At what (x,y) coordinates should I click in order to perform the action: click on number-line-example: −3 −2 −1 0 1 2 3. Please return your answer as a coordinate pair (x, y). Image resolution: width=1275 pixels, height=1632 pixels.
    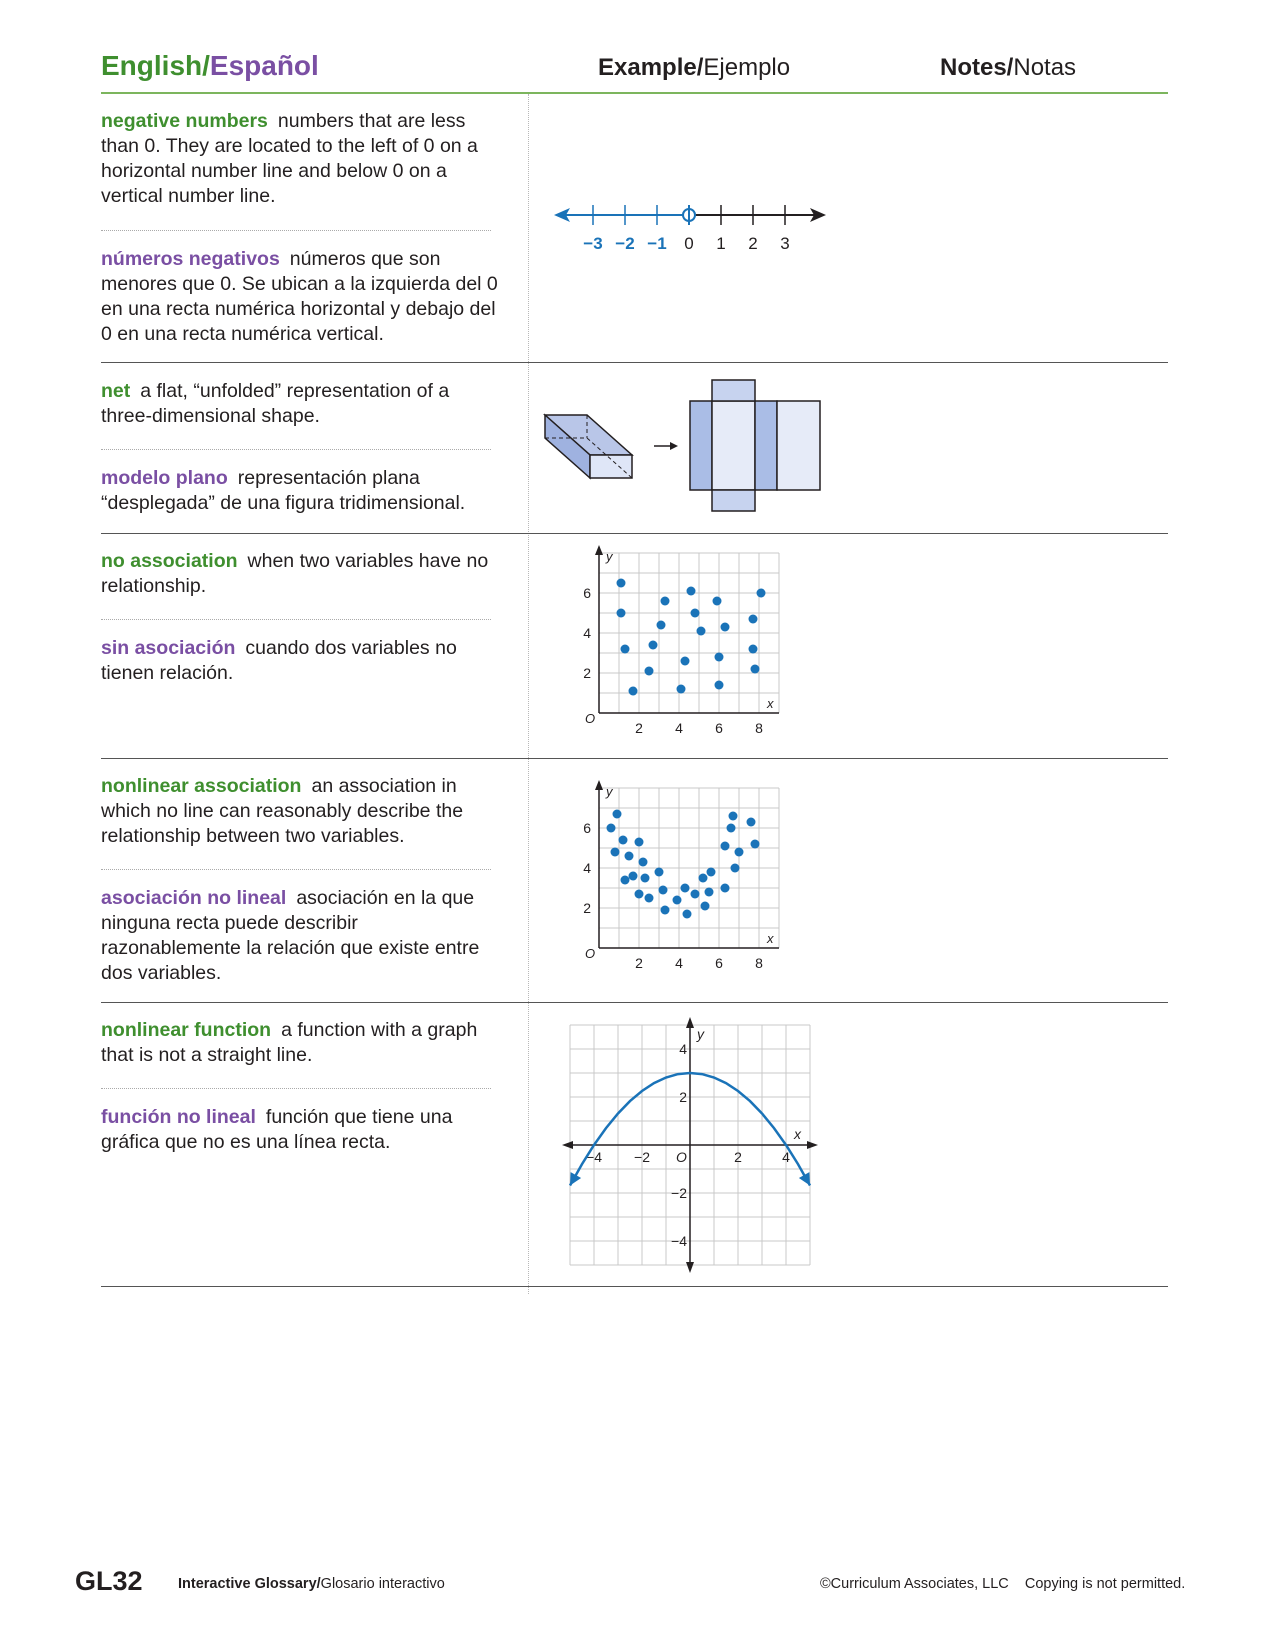
    Looking at the image, I should click on (690, 229).